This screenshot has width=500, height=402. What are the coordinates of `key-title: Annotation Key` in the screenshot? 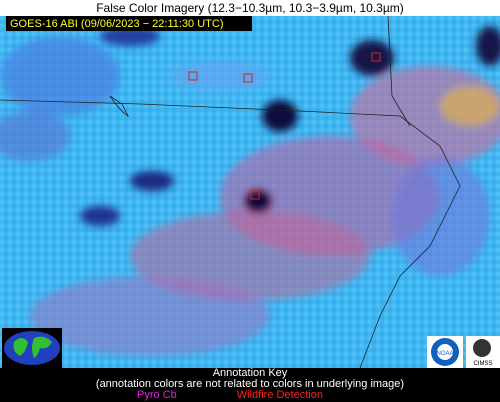 It's located at (250, 373).